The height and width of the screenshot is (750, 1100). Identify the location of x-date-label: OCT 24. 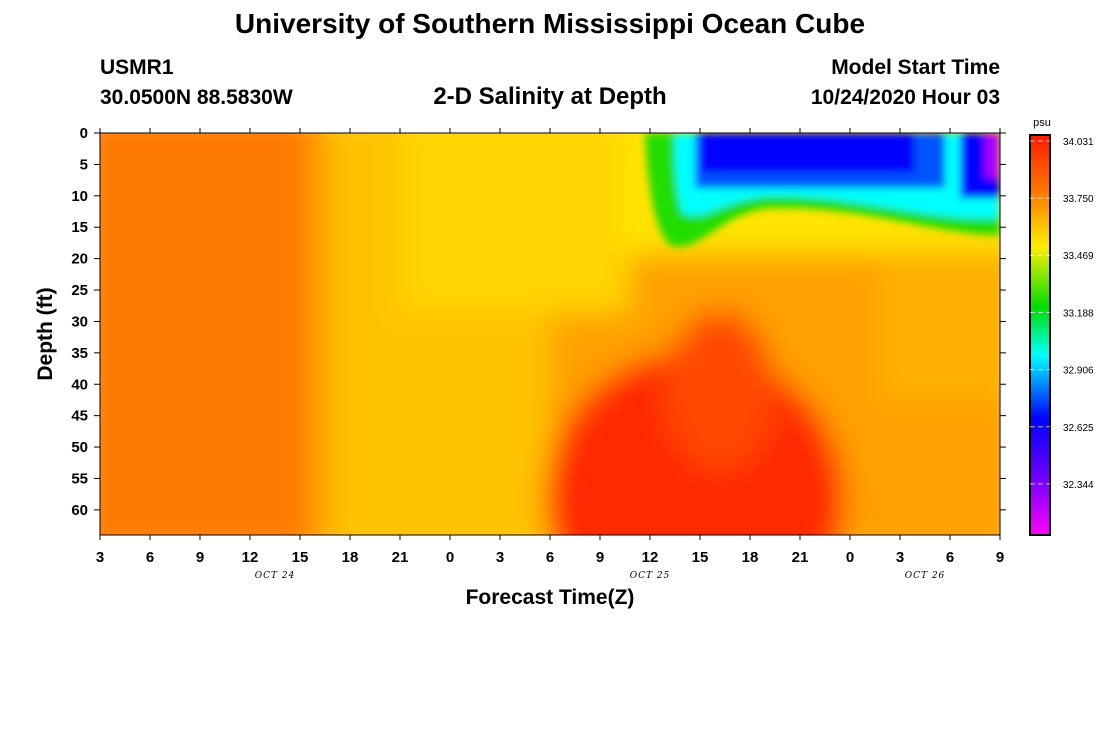
(275, 576).